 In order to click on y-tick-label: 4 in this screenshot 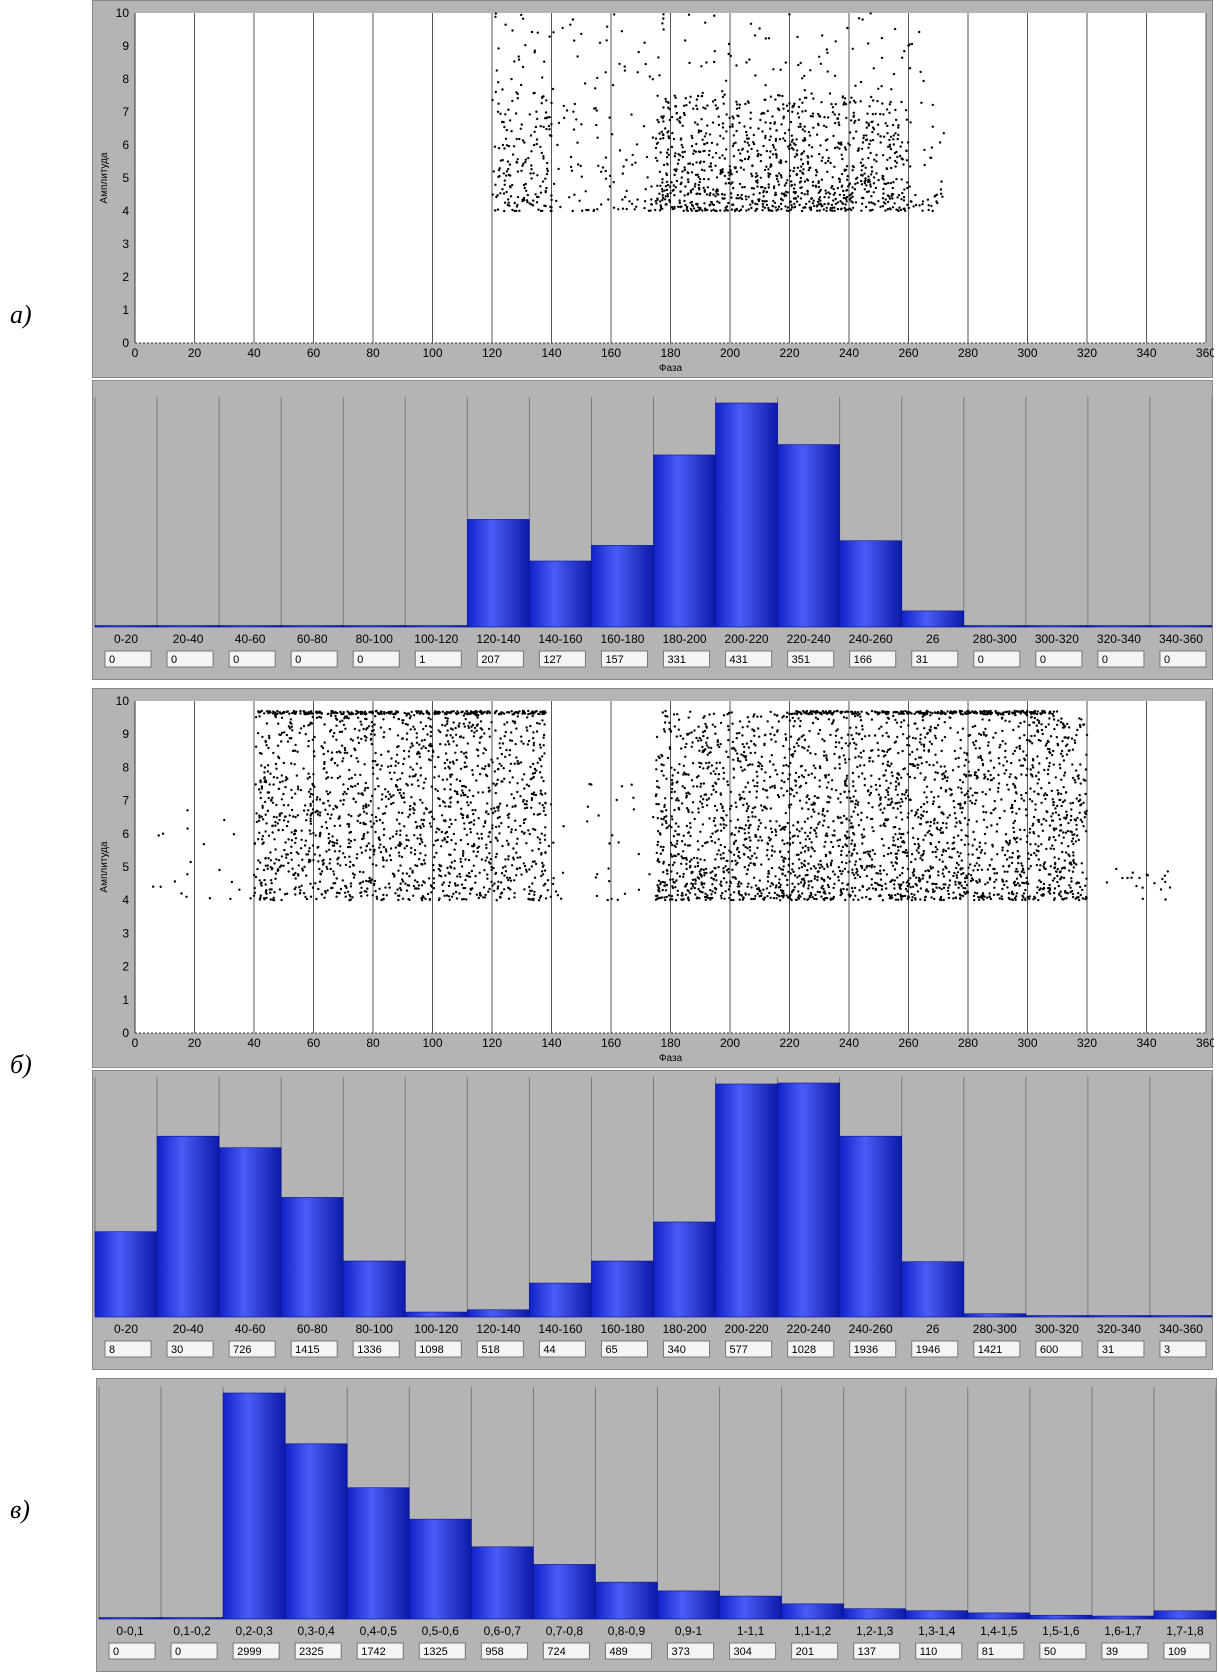, I will do `click(125, 211)`.